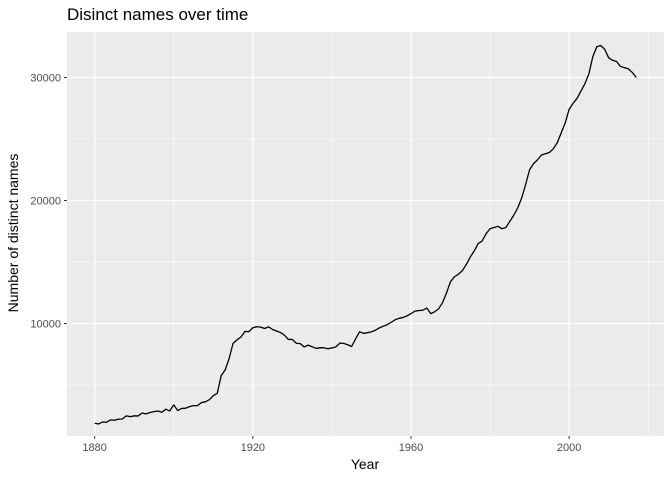 The image size is (672, 480). I want to click on y-tick-label: 30000, so click(45, 79).